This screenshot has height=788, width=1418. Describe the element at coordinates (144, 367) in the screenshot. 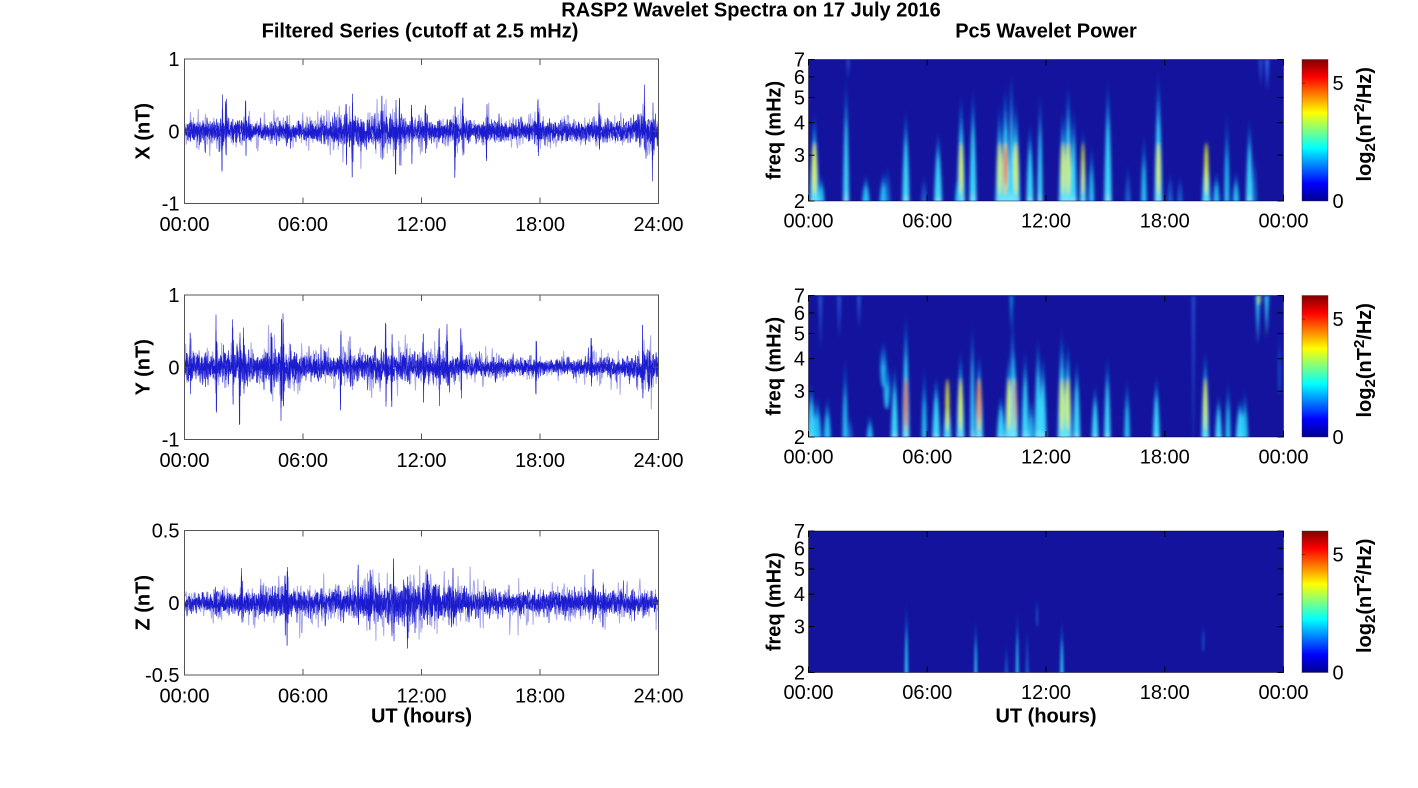

I see `svg-text: Y (nT)` at that location.